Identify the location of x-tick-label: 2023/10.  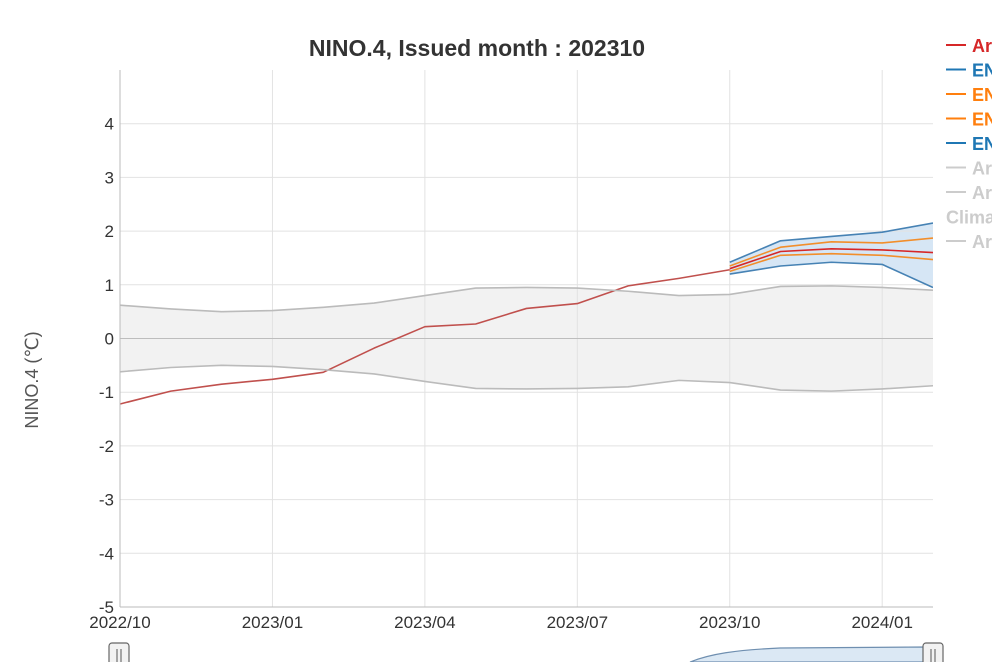
(729, 622).